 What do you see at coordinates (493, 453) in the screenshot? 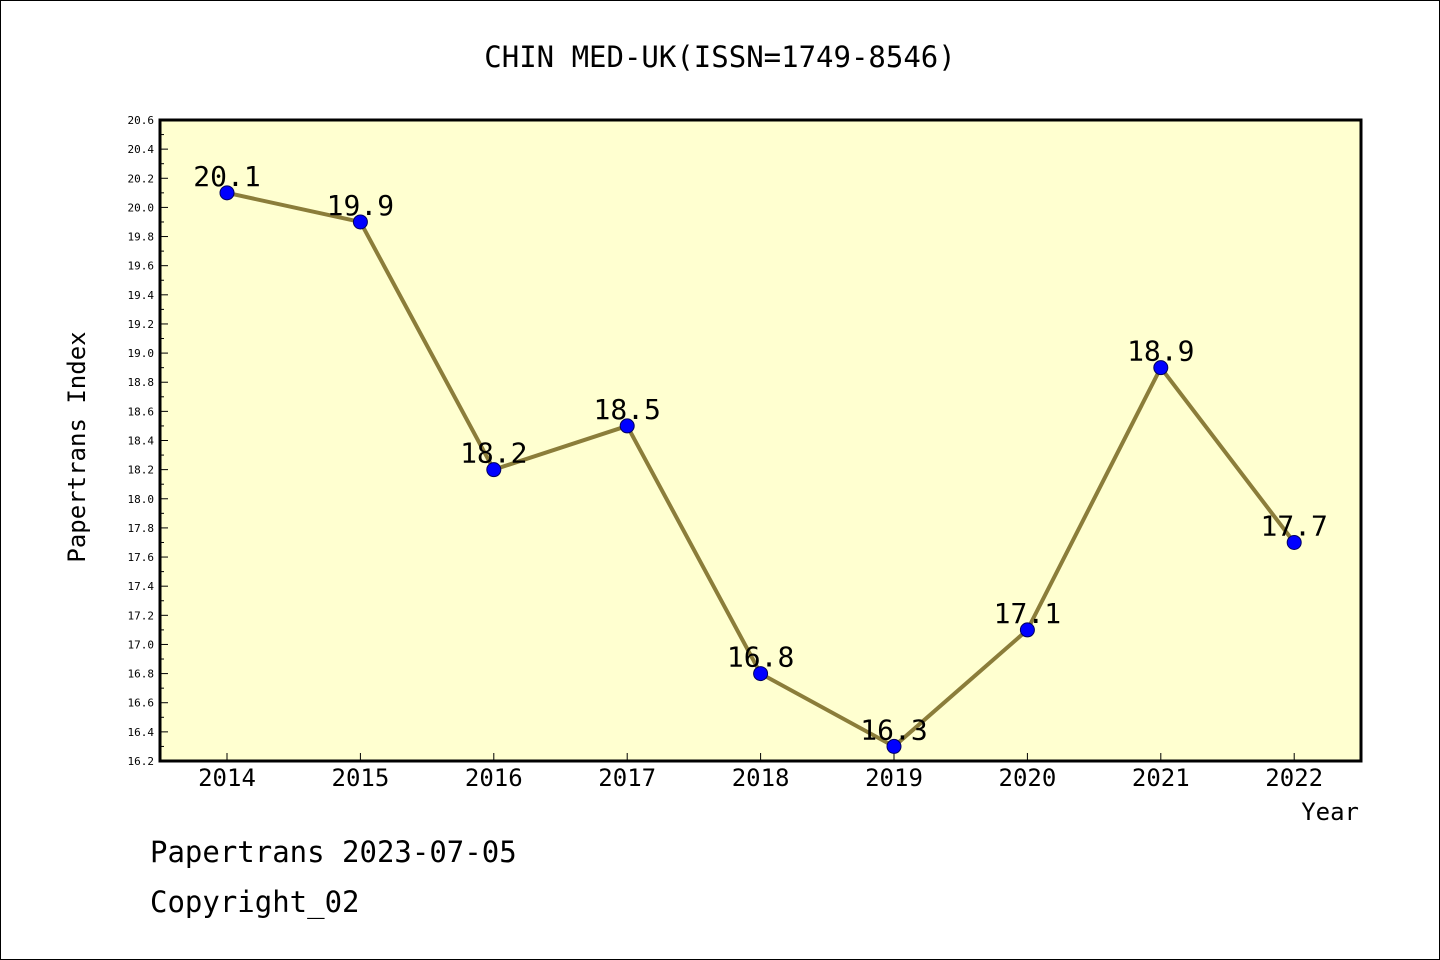
I see `data-label: 18.2` at bounding box center [493, 453].